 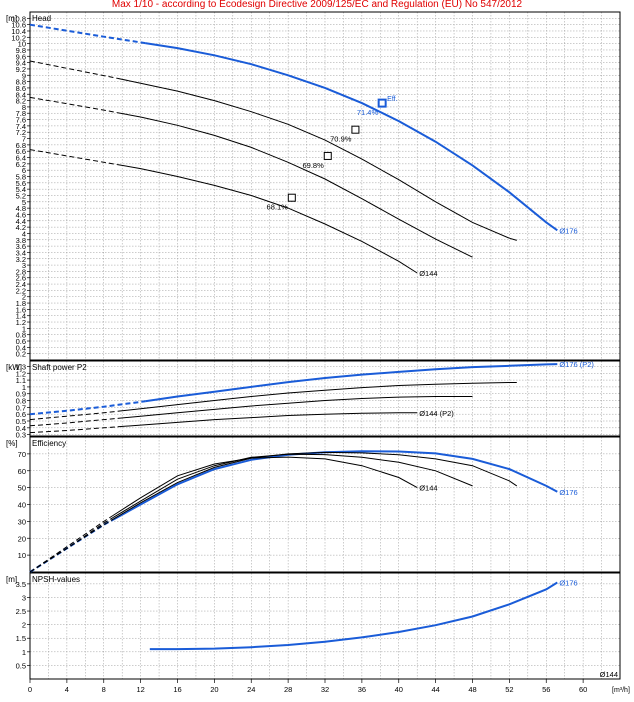 What do you see at coordinates (12, 443) in the screenshot?
I see `y-unit-label: [%]` at bounding box center [12, 443].